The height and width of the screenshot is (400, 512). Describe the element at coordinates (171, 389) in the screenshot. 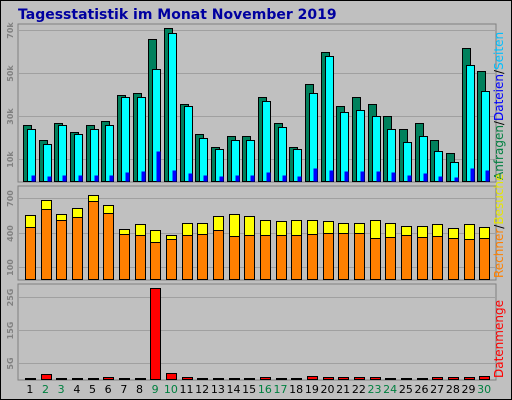

I see `x-tick-label: 10` at that location.